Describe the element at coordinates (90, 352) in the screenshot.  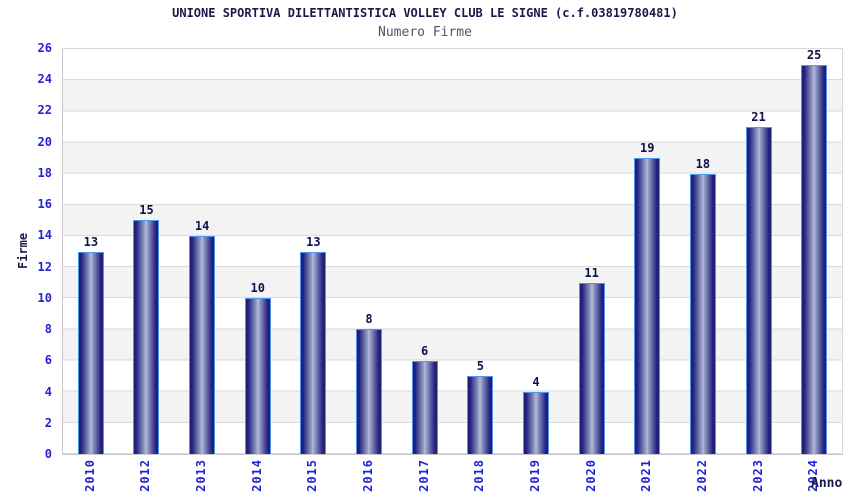
I see `bar-2010` at that location.